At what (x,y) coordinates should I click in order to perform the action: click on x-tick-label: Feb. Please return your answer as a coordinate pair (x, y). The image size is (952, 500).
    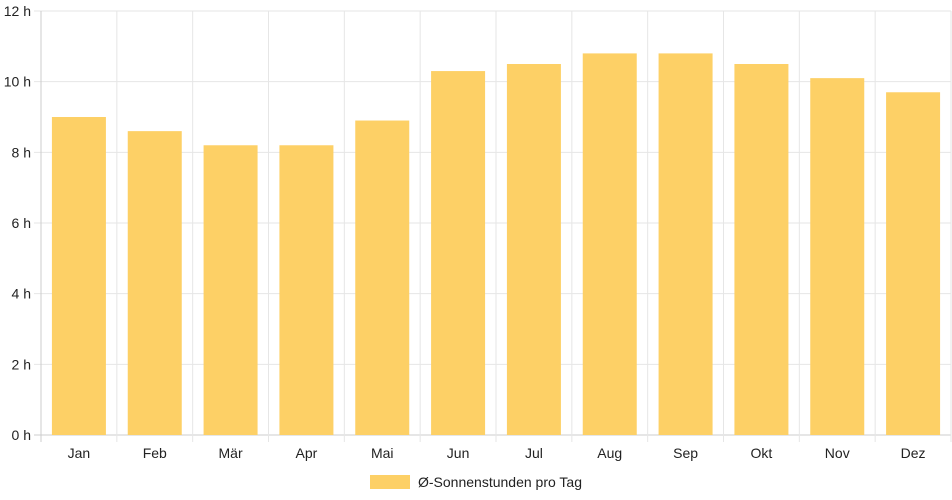
    Looking at the image, I should click on (155, 453).